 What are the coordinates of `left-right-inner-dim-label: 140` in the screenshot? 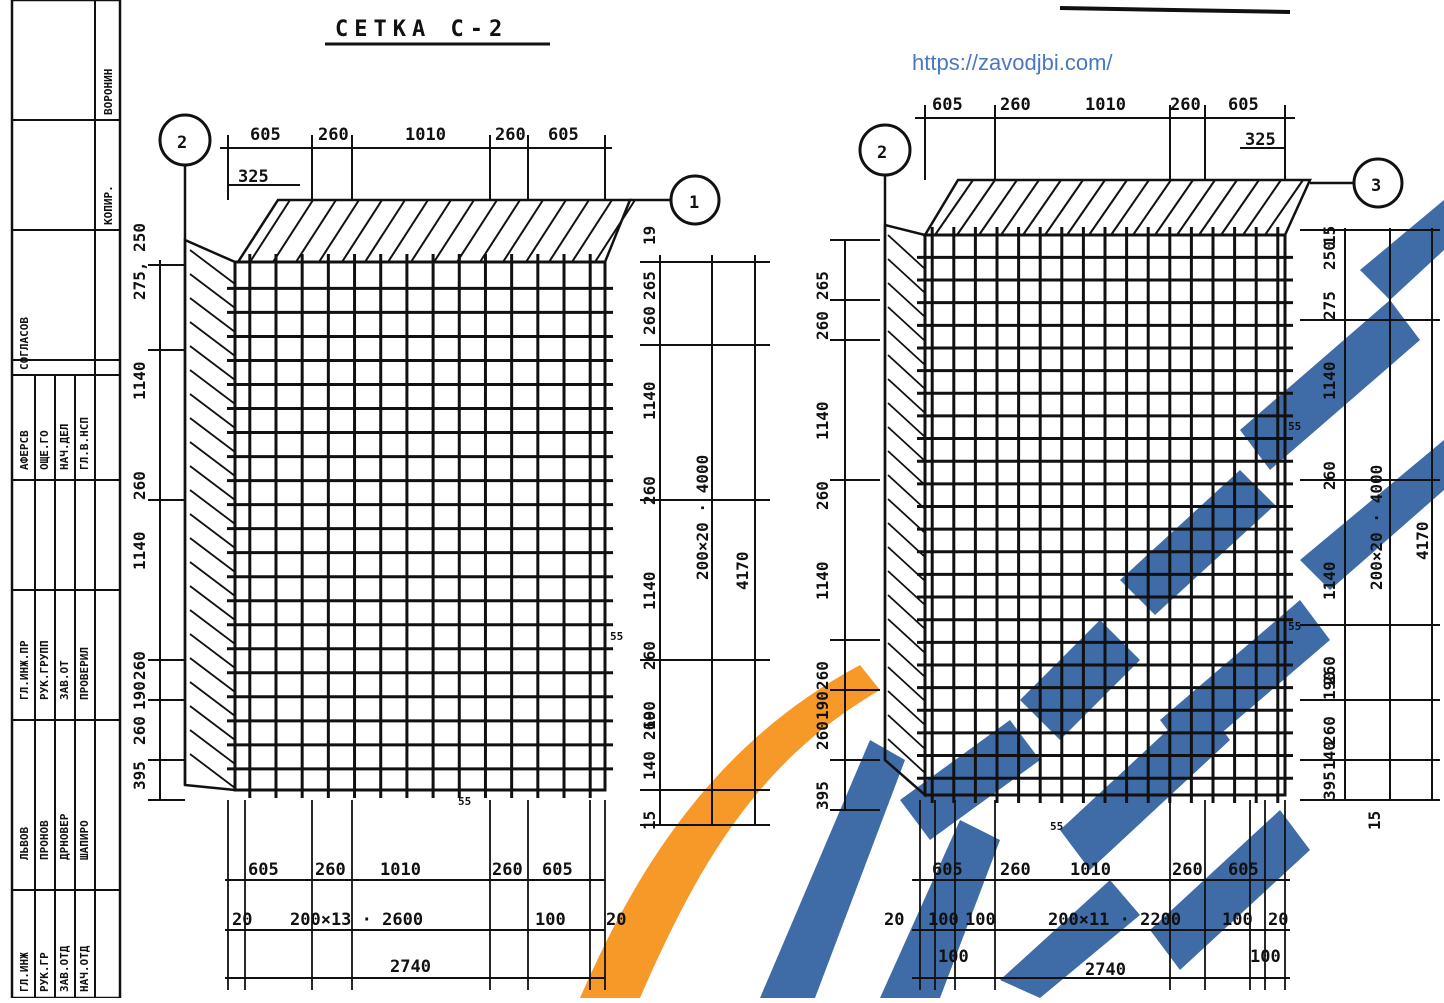 It's located at (649, 765).